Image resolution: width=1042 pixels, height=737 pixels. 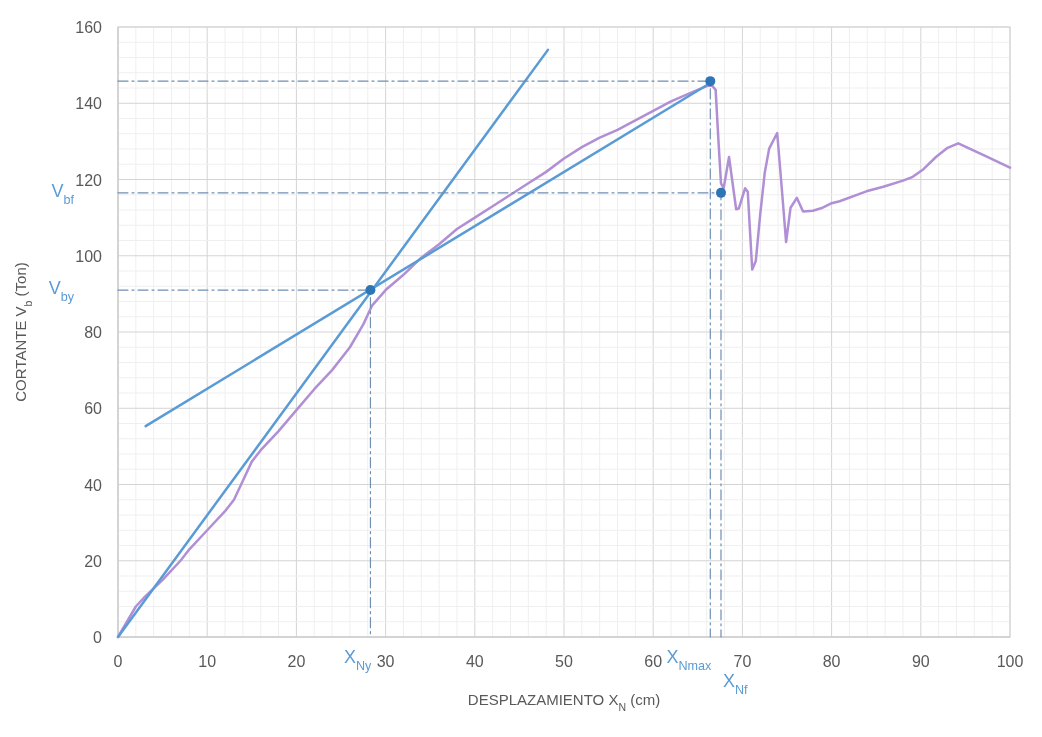 What do you see at coordinates (89, 27) in the screenshot?
I see `y-tick-label: 160` at bounding box center [89, 27].